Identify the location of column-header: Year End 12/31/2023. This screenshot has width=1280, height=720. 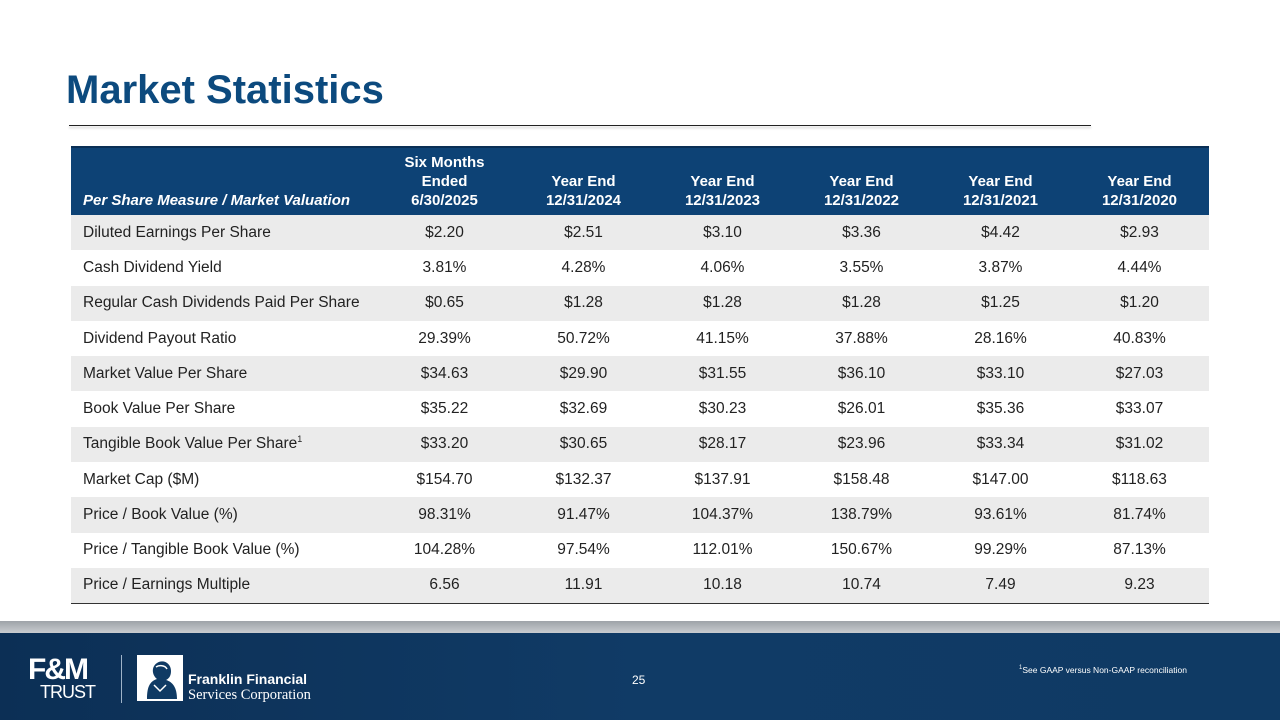
(722, 180).